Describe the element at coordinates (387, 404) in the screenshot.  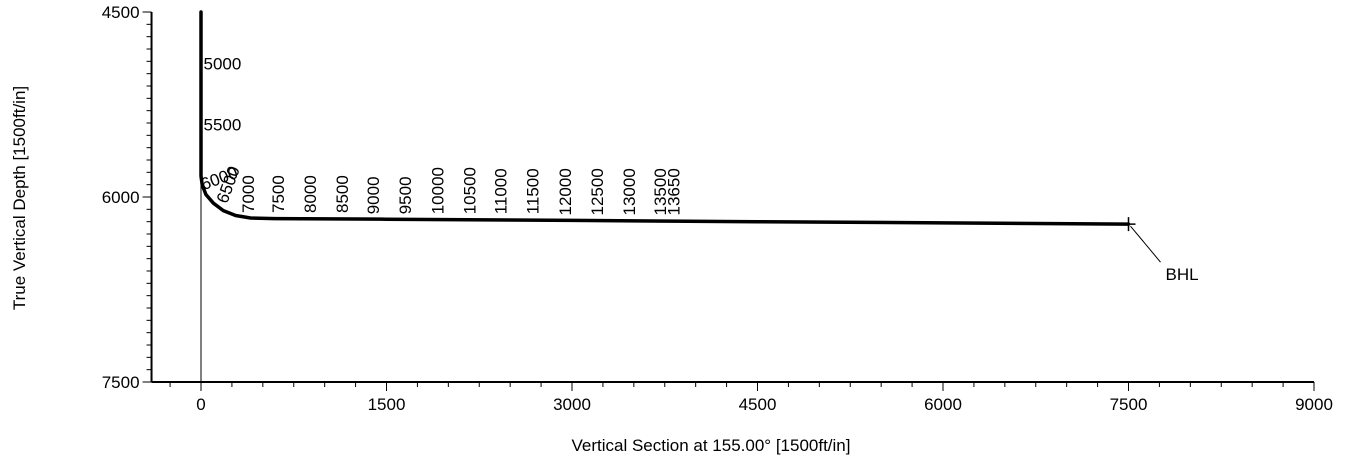
I see `x-tick-label: 1500` at that location.